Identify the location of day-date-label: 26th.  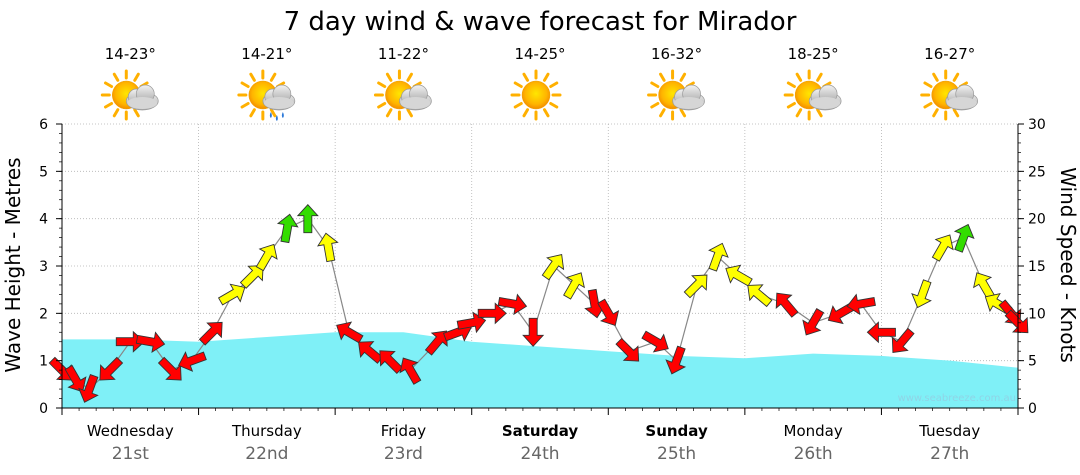
(813, 454).